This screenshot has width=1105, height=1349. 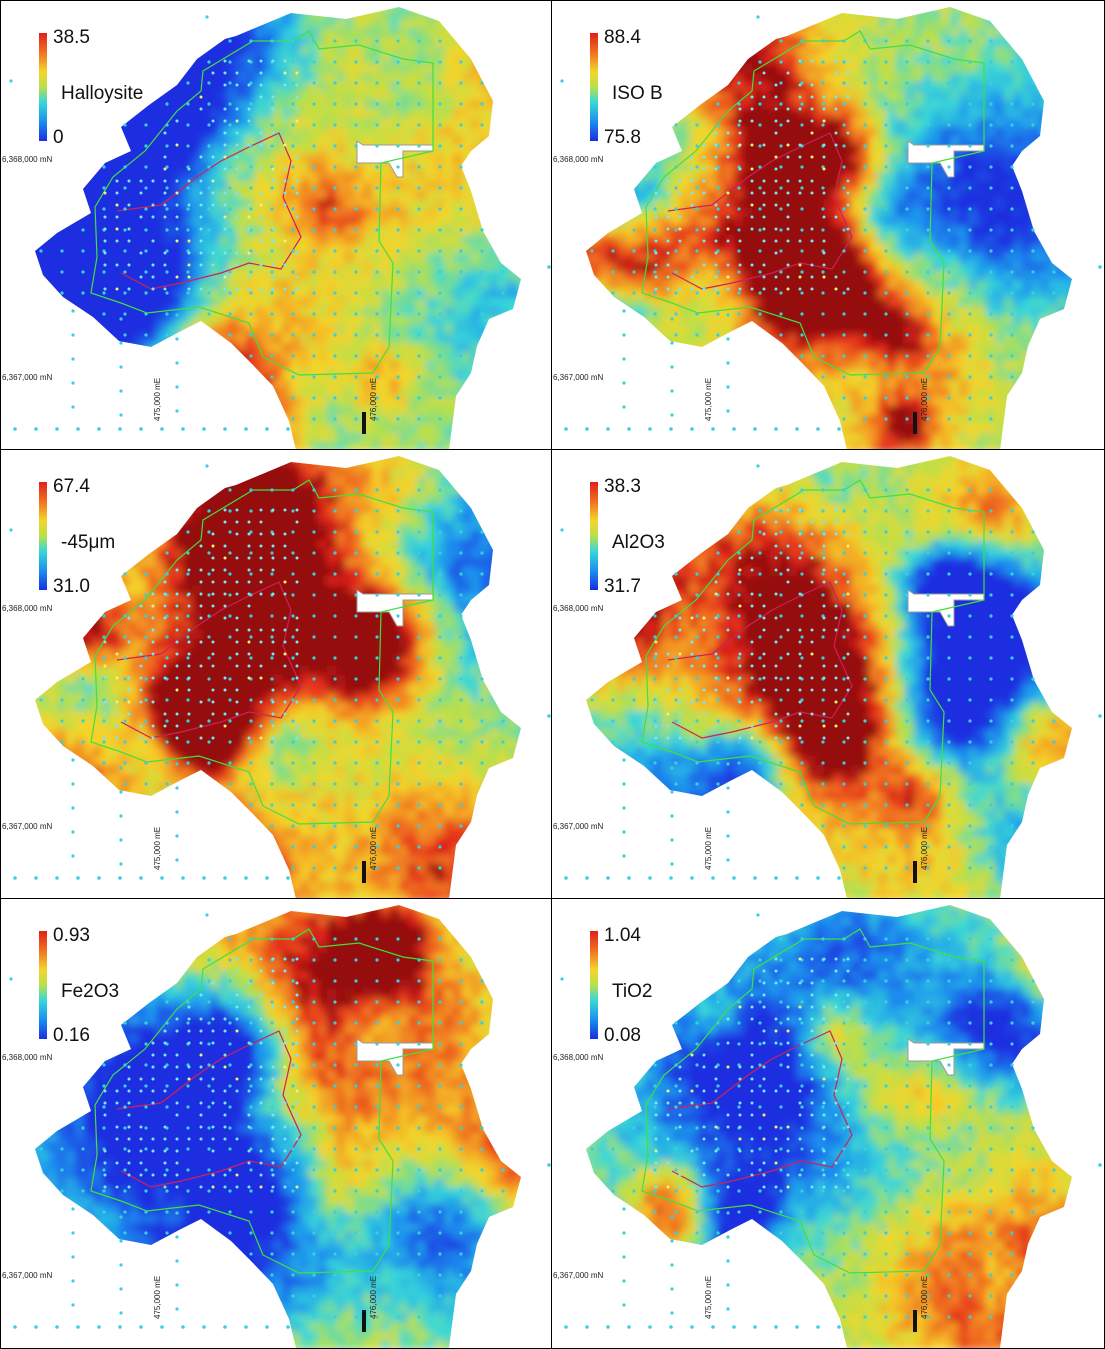 What do you see at coordinates (665, 92) in the screenshot?
I see `colour-legend: 88.4 ISO B 75.8` at bounding box center [665, 92].